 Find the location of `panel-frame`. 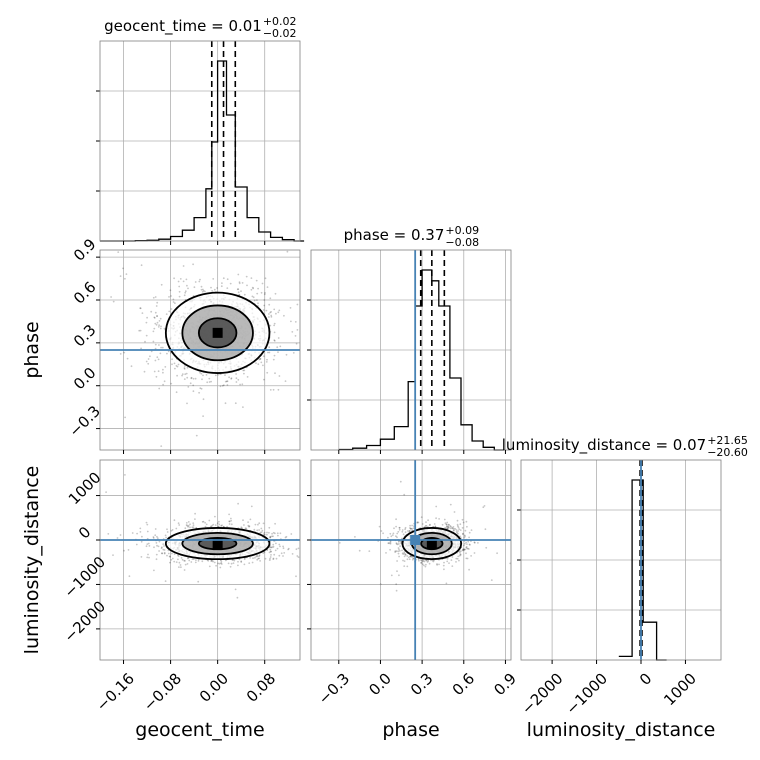

panel-frame is located at coordinates (411, 560).